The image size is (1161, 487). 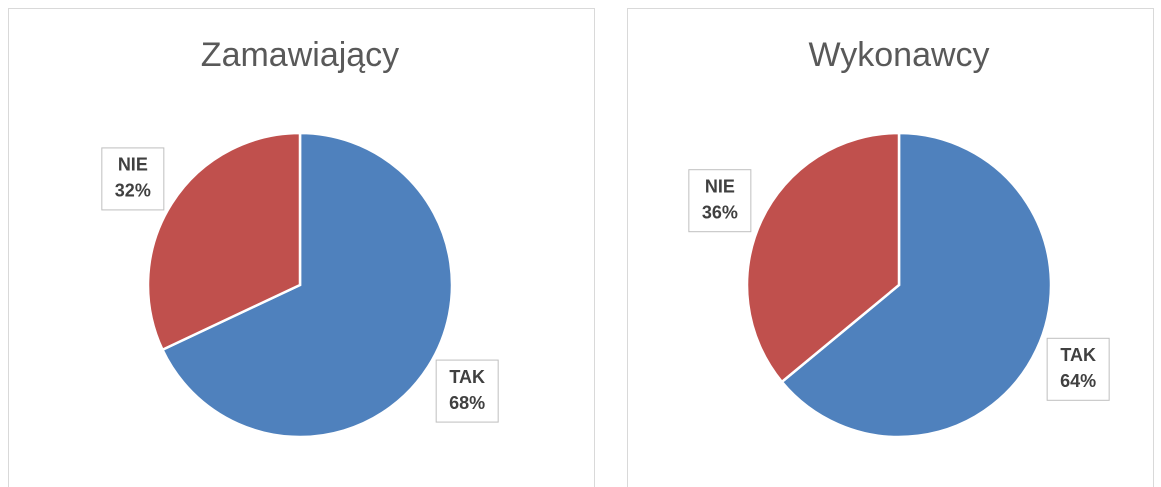 I want to click on data-label: NIE 36%, so click(x=720, y=201).